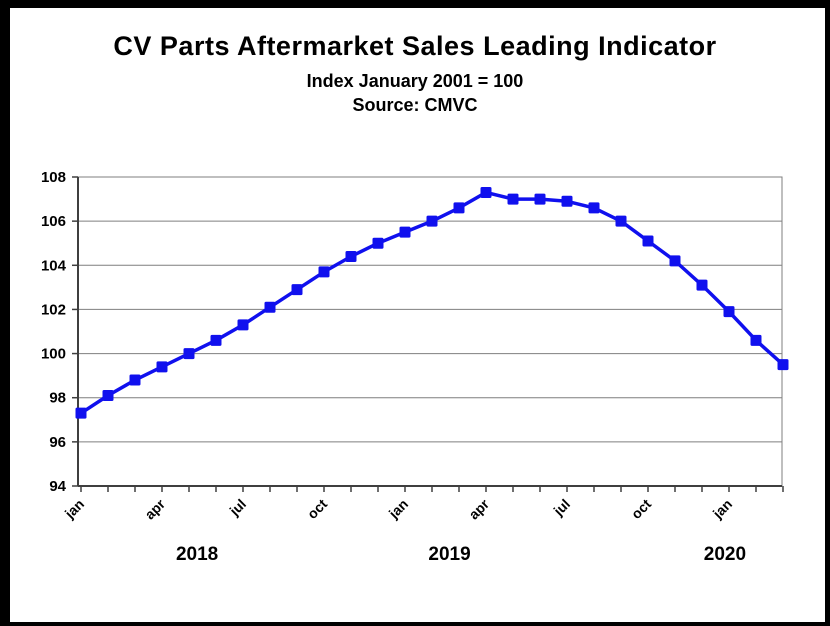  I want to click on y-tick-label: 96, so click(57, 442).